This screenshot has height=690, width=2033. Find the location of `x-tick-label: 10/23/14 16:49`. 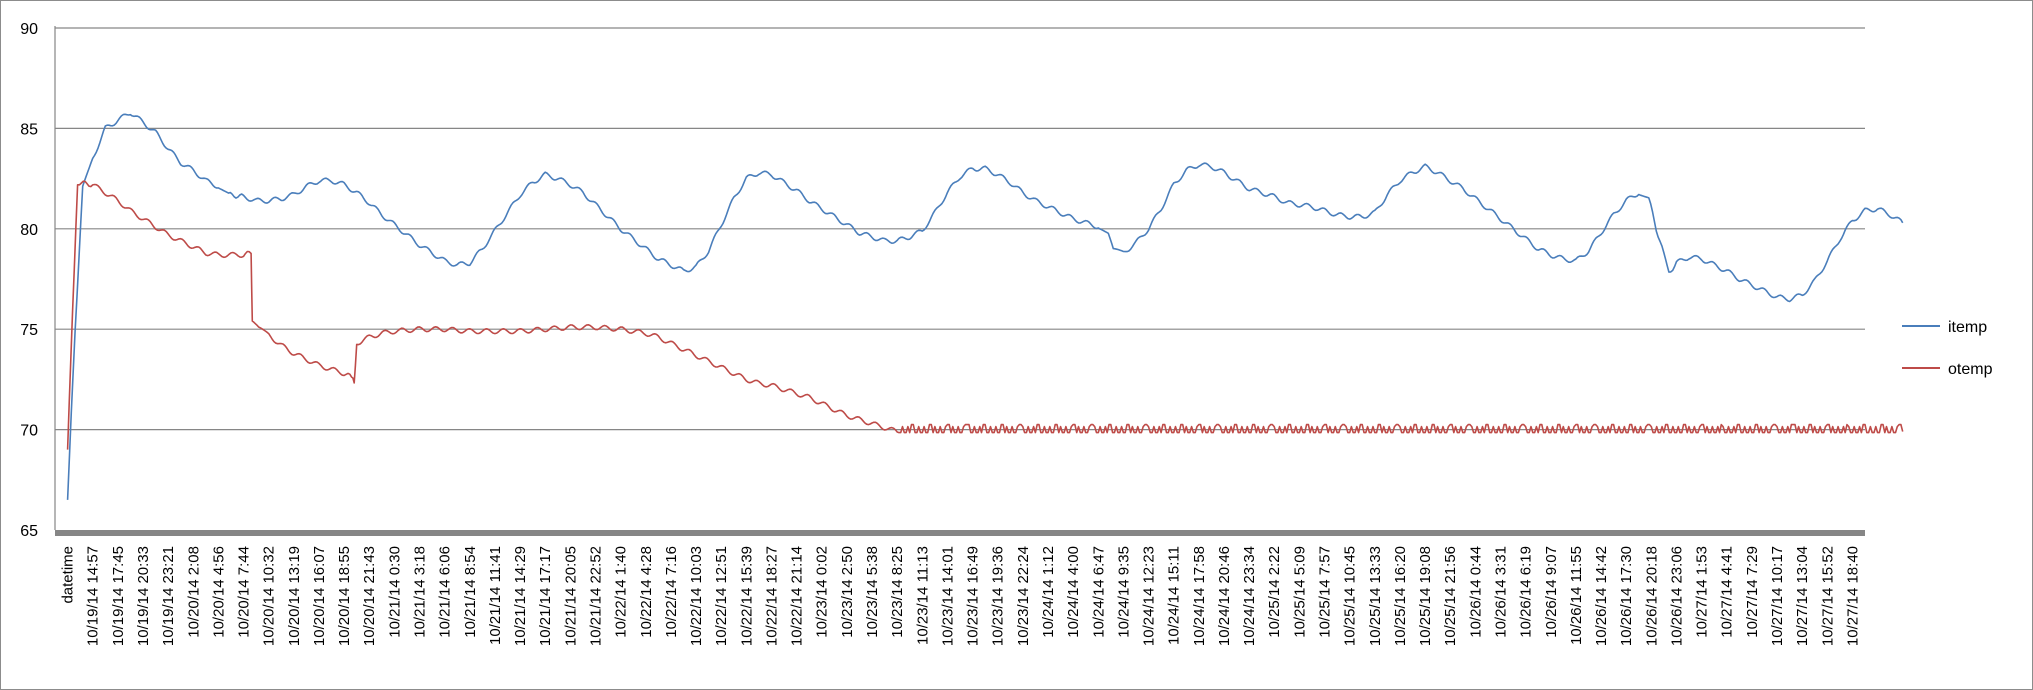

x-tick-label: 10/23/14 16:49 is located at coordinates (973, 596).